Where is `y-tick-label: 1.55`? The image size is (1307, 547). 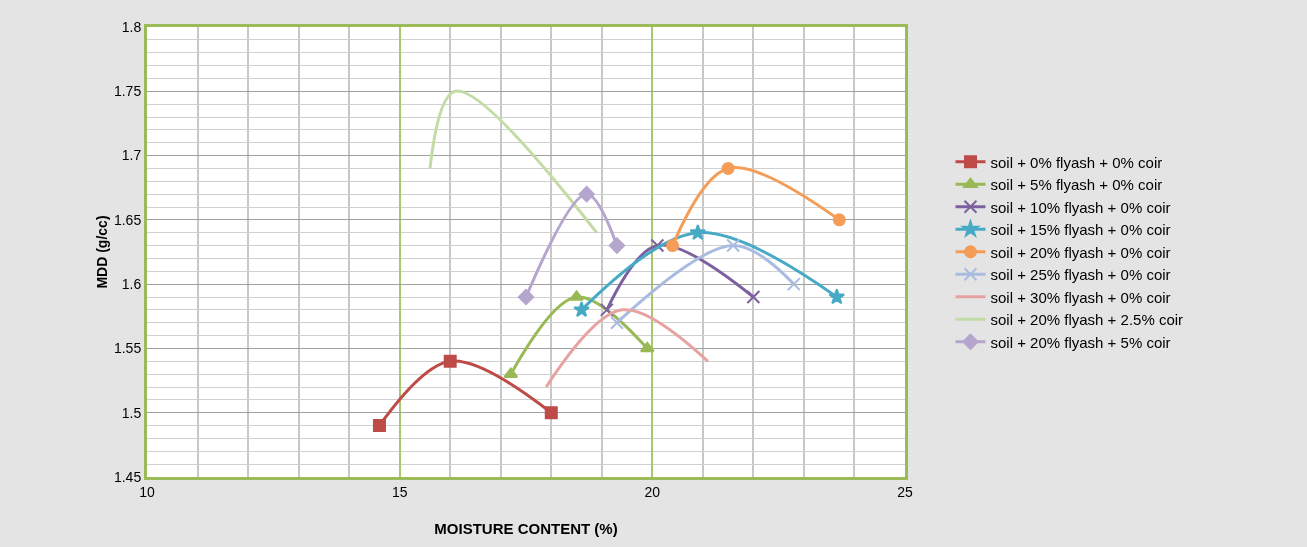
y-tick-label: 1.55 is located at coordinates (127, 348).